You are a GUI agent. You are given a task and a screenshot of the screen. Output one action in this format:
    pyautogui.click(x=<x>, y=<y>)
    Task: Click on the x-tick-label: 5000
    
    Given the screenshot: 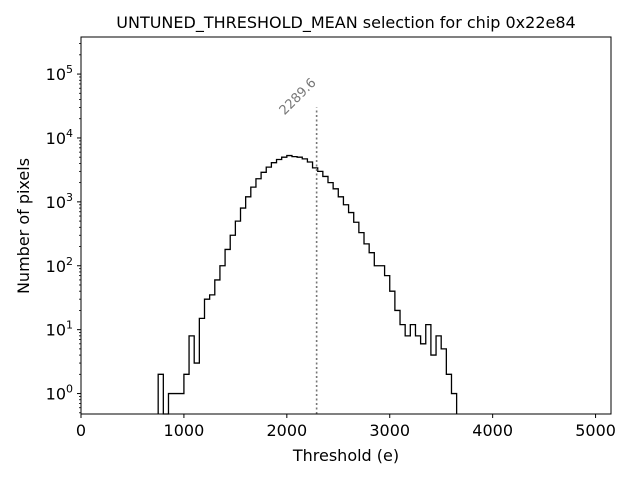 What is the action you would take?
    pyautogui.click(x=595, y=430)
    